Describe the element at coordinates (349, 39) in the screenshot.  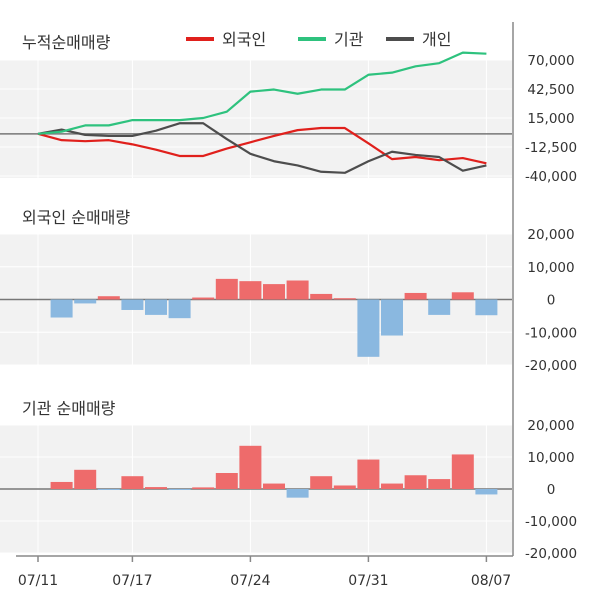
I see `legend-label: 기관` at that location.